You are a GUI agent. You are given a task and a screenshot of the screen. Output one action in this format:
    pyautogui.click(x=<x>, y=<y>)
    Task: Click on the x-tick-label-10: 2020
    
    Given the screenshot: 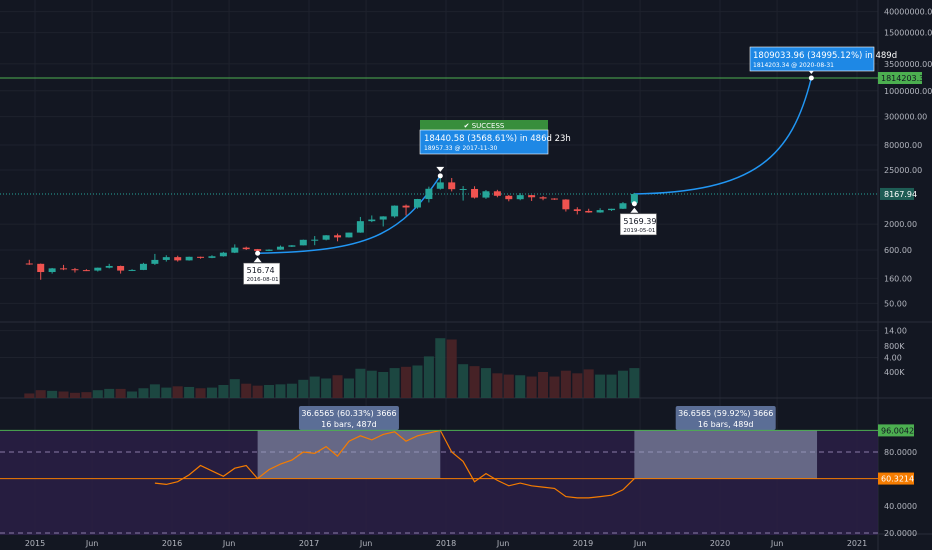 What is the action you would take?
    pyautogui.click(x=720, y=543)
    